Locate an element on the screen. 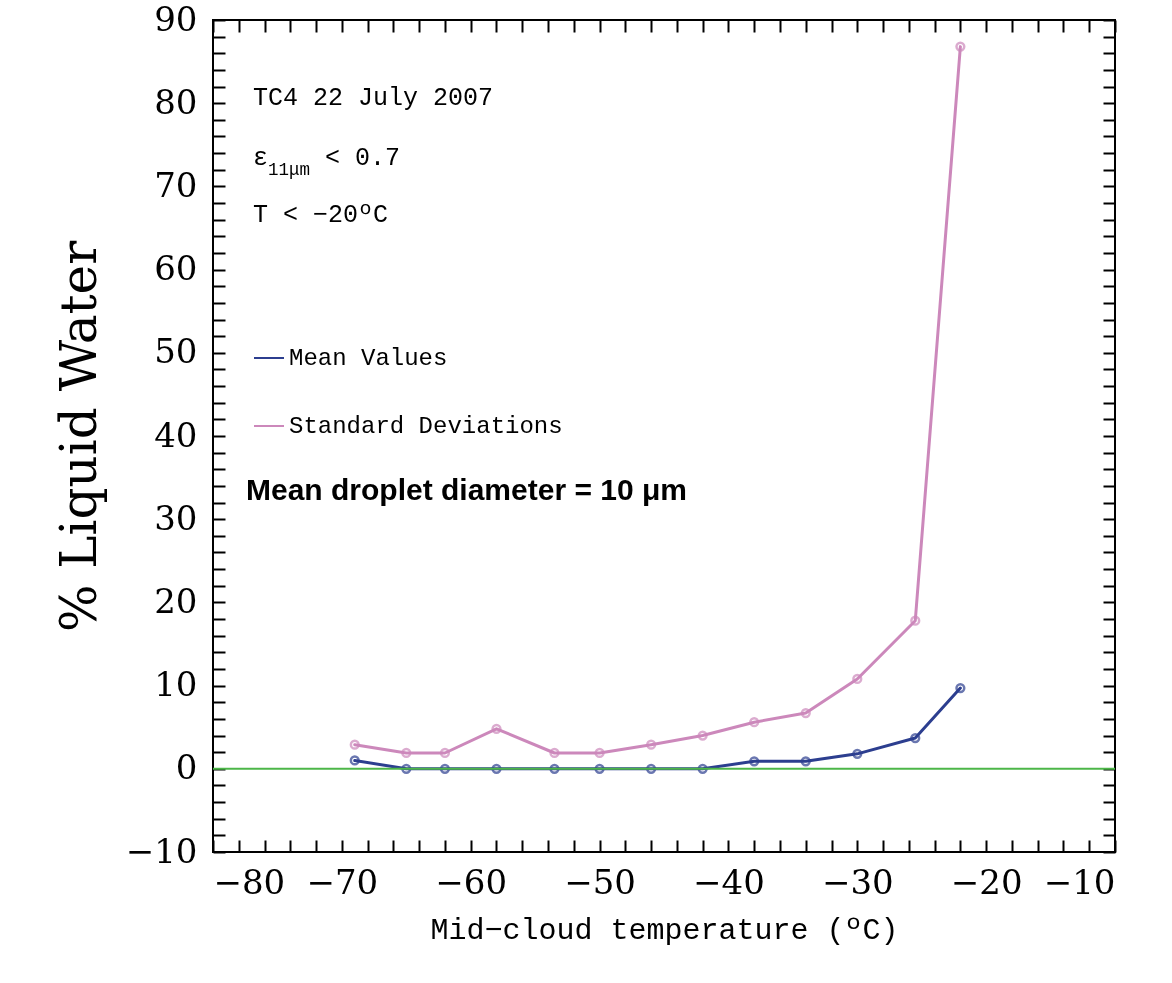 The width and height of the screenshot is (1172, 983). y-tick-label: 10 is located at coordinates (176, 684).